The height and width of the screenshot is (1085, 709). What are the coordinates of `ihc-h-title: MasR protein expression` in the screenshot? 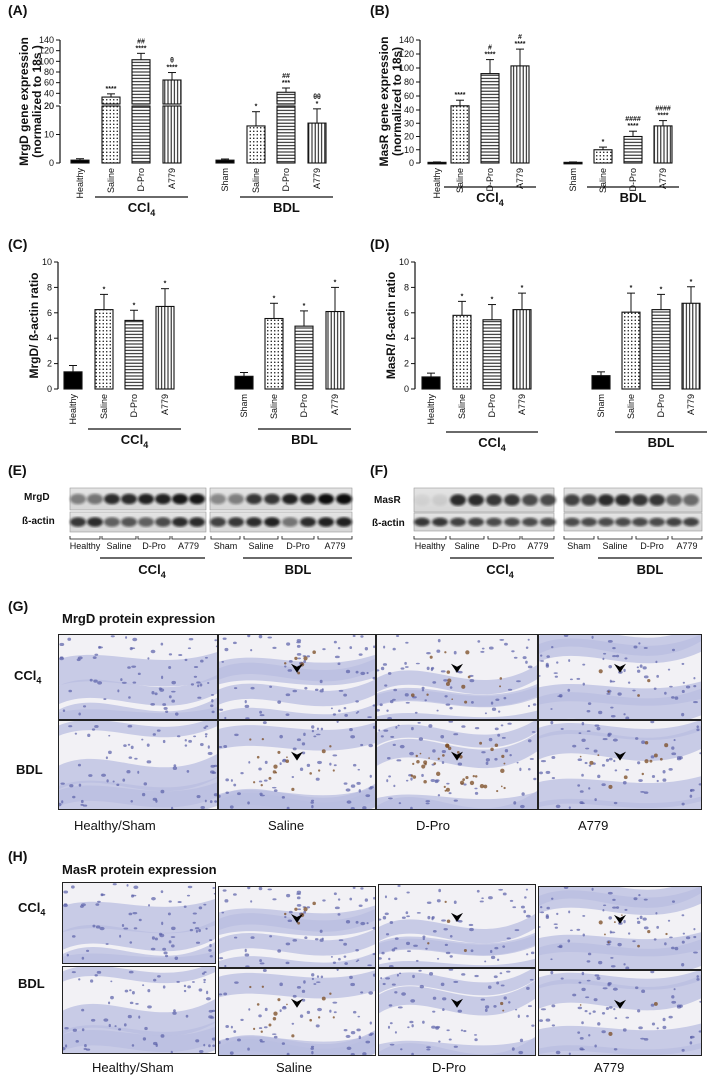 It's located at (139, 869).